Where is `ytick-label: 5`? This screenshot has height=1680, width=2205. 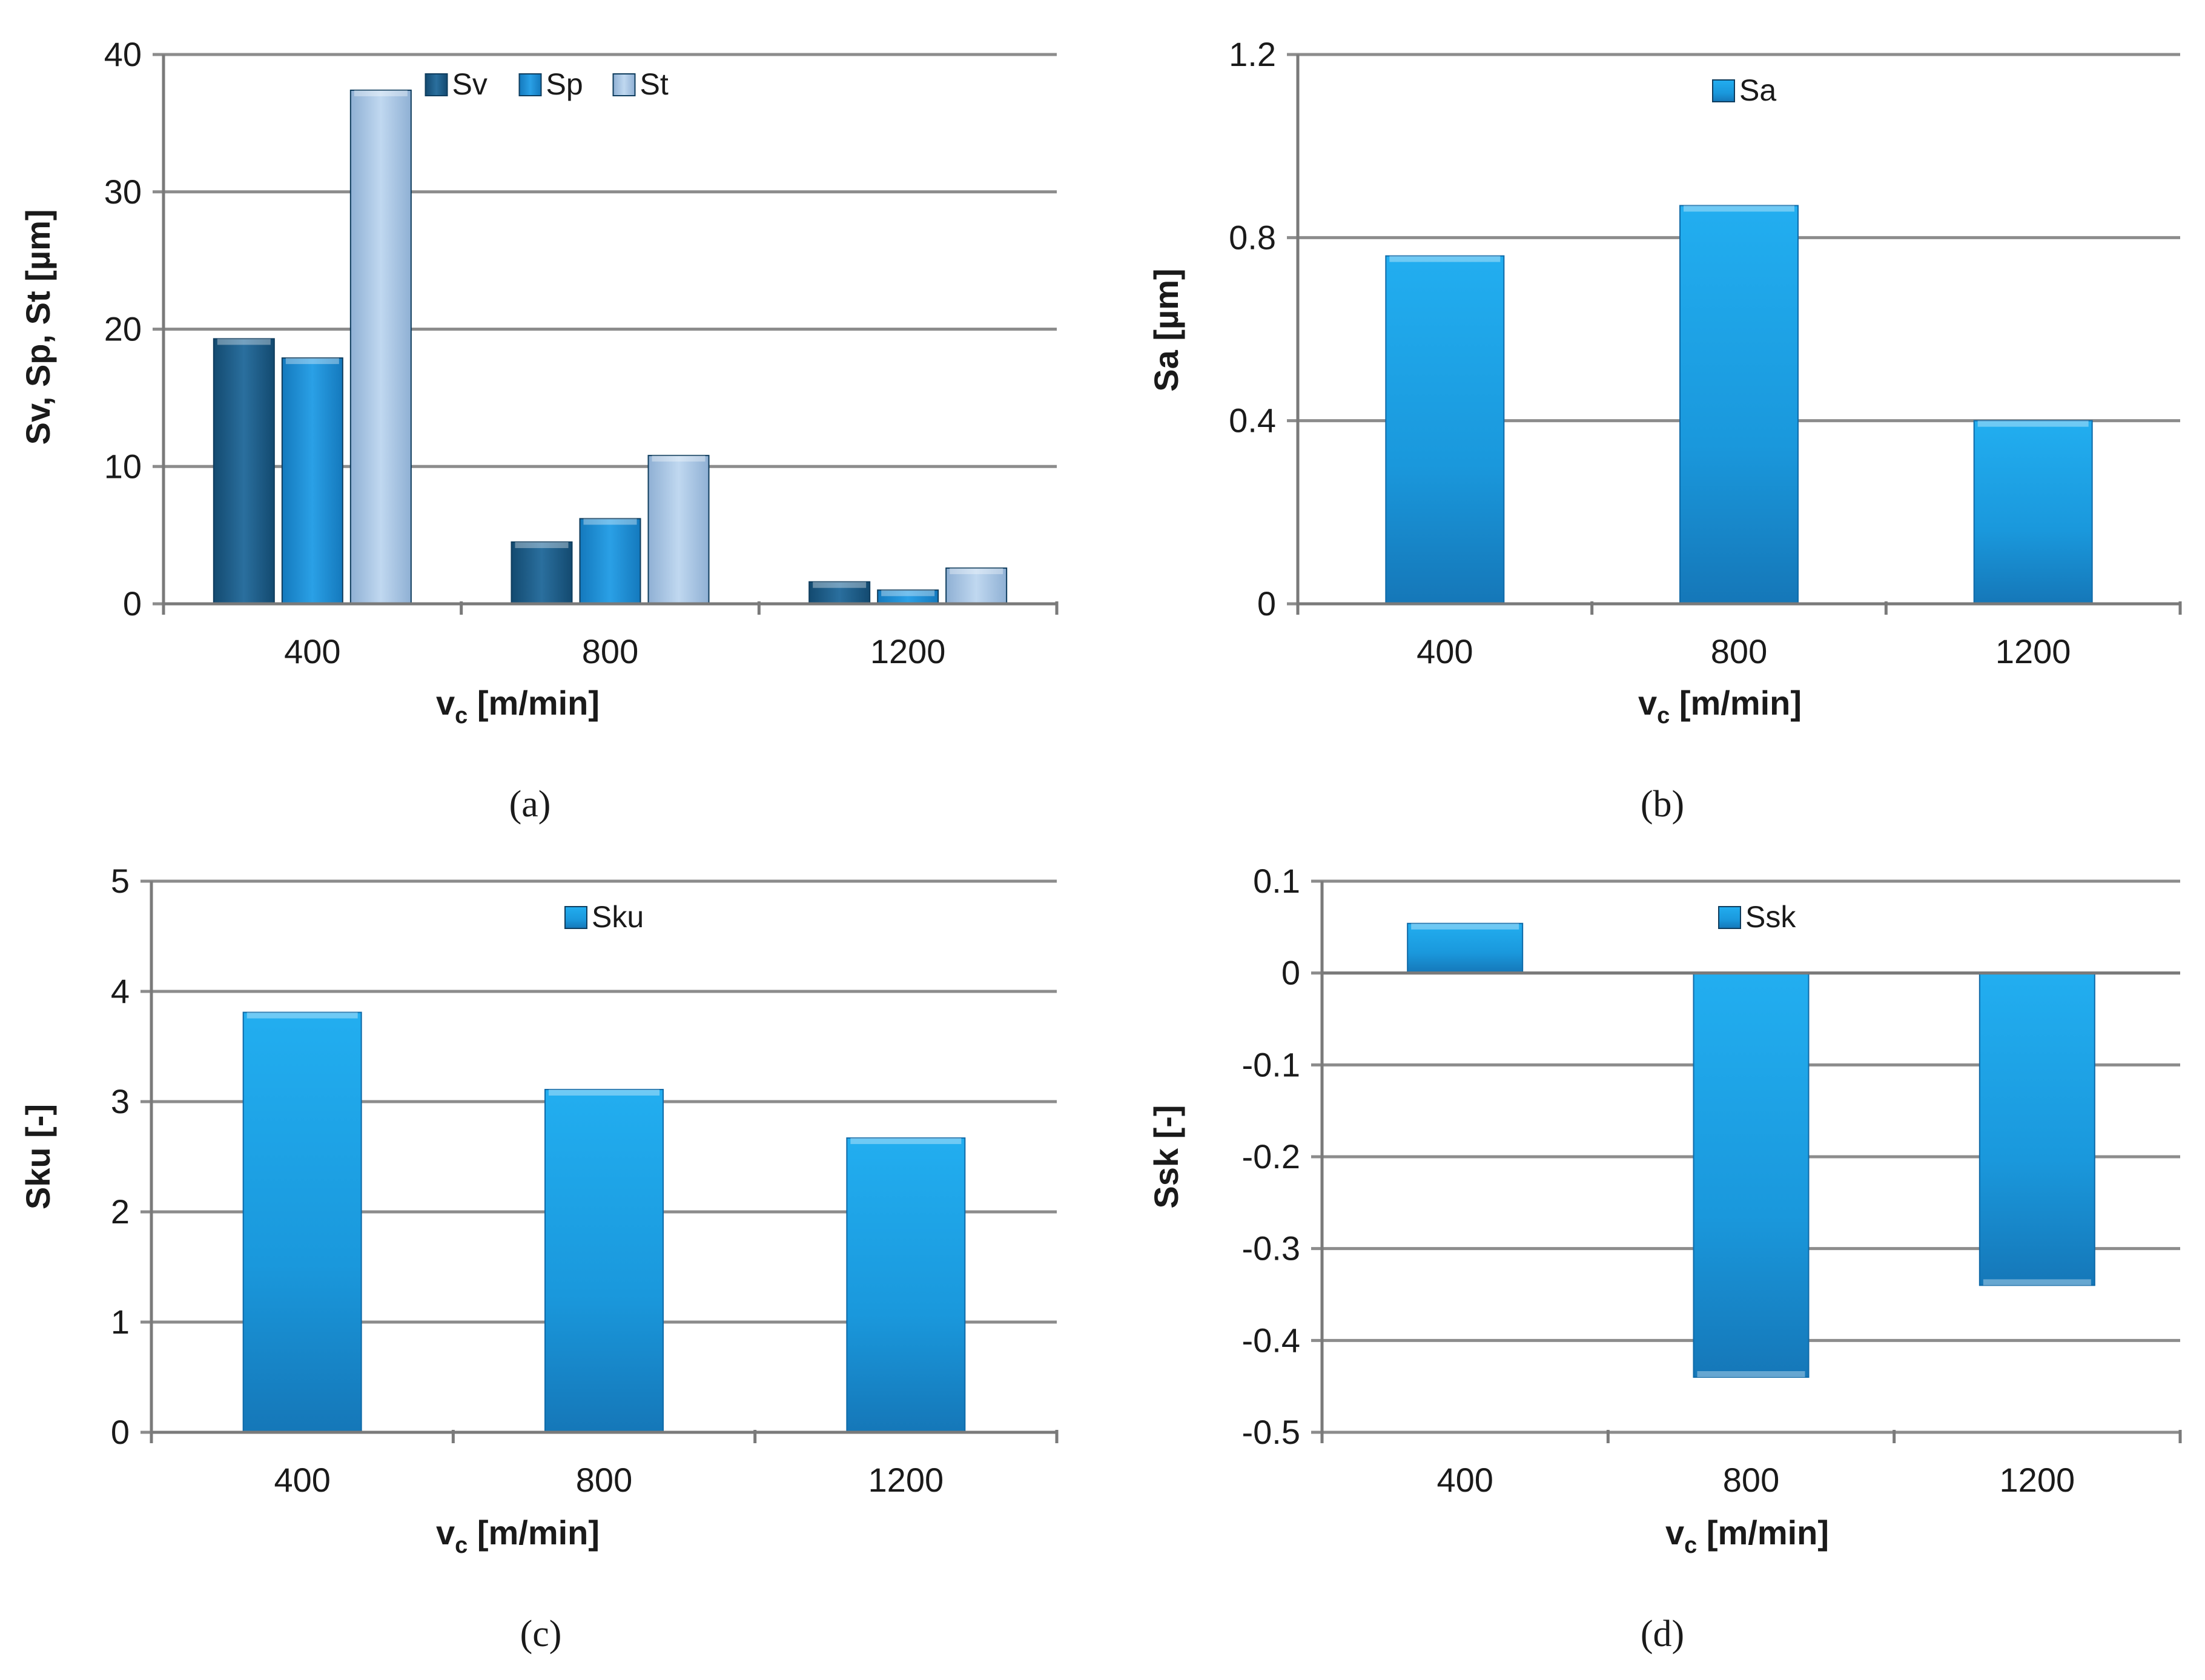
ytick-label: 5 is located at coordinates (120, 881).